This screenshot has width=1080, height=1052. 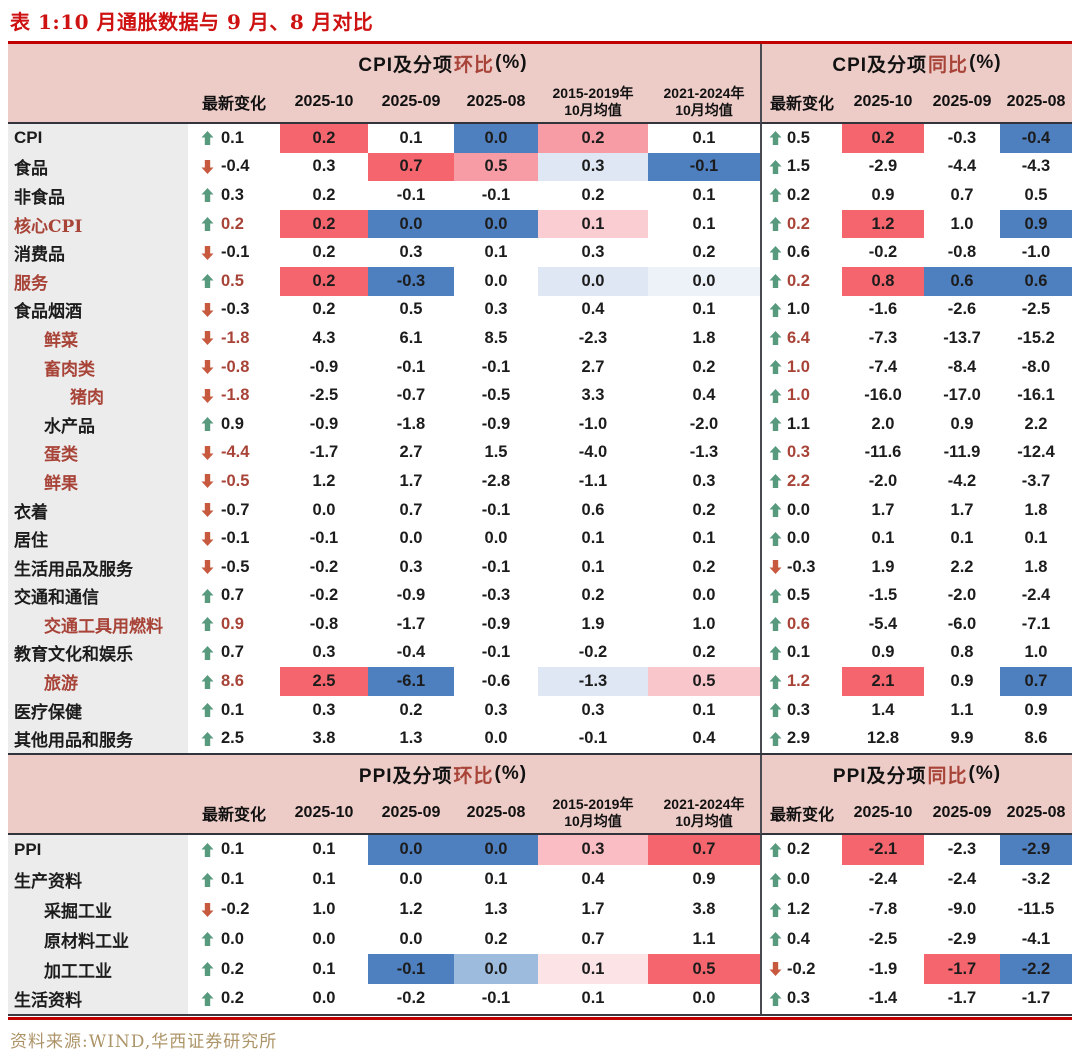 I want to click on yoy-value-cell: 1.8, so click(x=1036, y=566).